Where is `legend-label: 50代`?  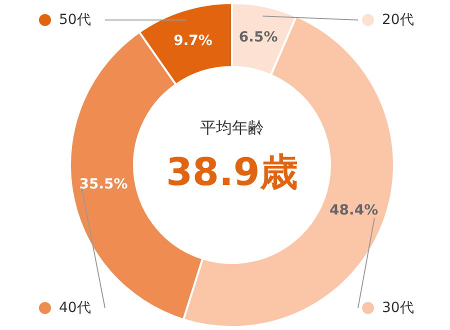 legend-label: 50代 is located at coordinates (75, 20).